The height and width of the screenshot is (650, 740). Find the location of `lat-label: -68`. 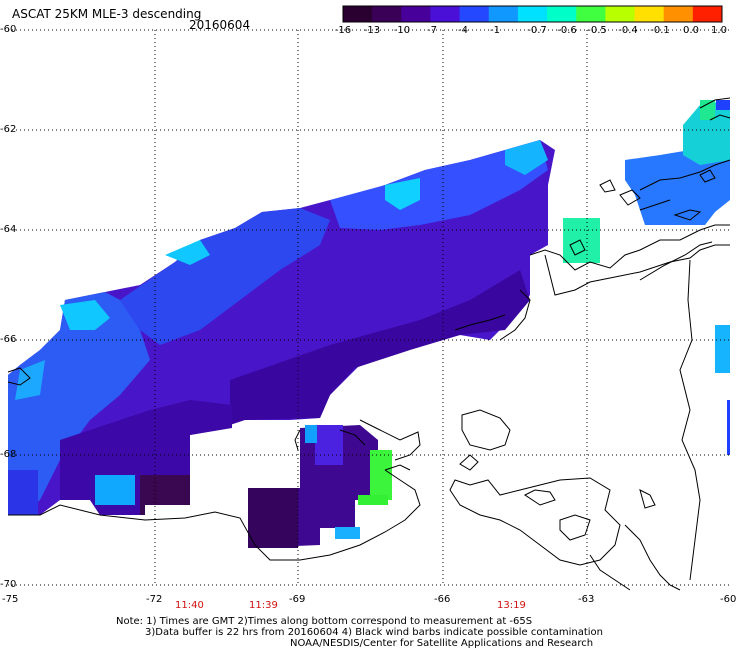

lat-label: -68 is located at coordinates (8, 454).